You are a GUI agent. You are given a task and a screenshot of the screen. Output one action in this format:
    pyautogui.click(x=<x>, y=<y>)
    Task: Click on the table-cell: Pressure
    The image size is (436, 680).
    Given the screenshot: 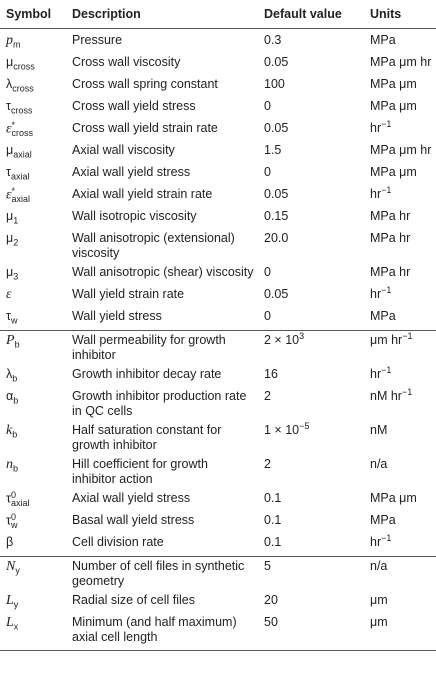 What is the action you would take?
    pyautogui.click(x=162, y=41)
    